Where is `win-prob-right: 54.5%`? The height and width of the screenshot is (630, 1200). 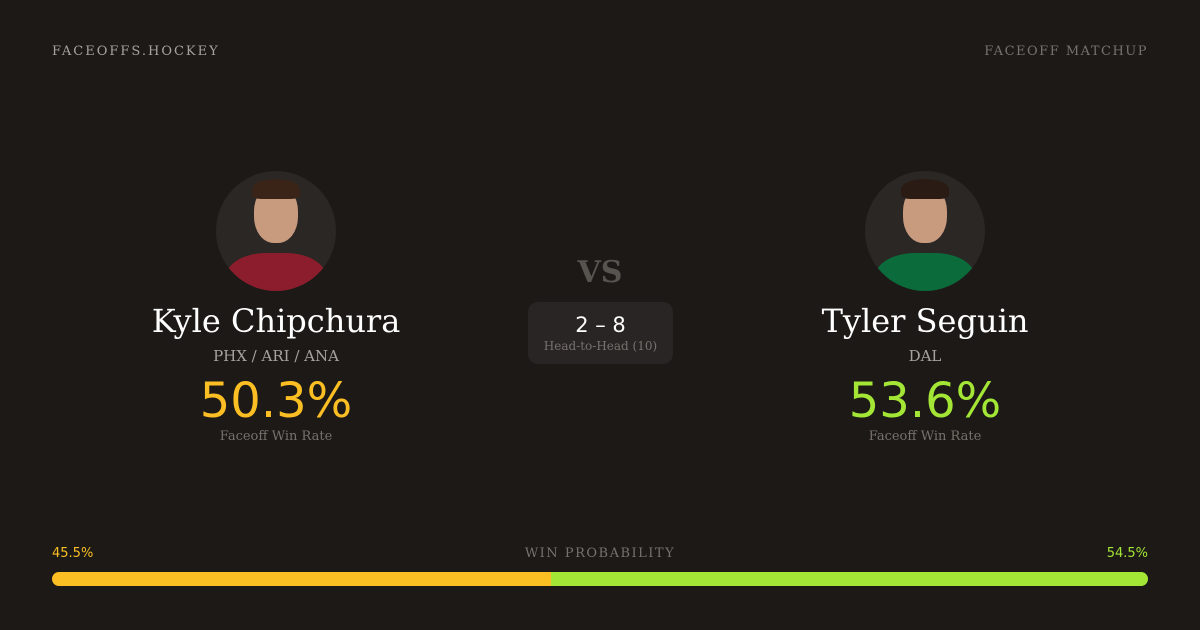
win-prob-right: 54.5% is located at coordinates (1127, 553).